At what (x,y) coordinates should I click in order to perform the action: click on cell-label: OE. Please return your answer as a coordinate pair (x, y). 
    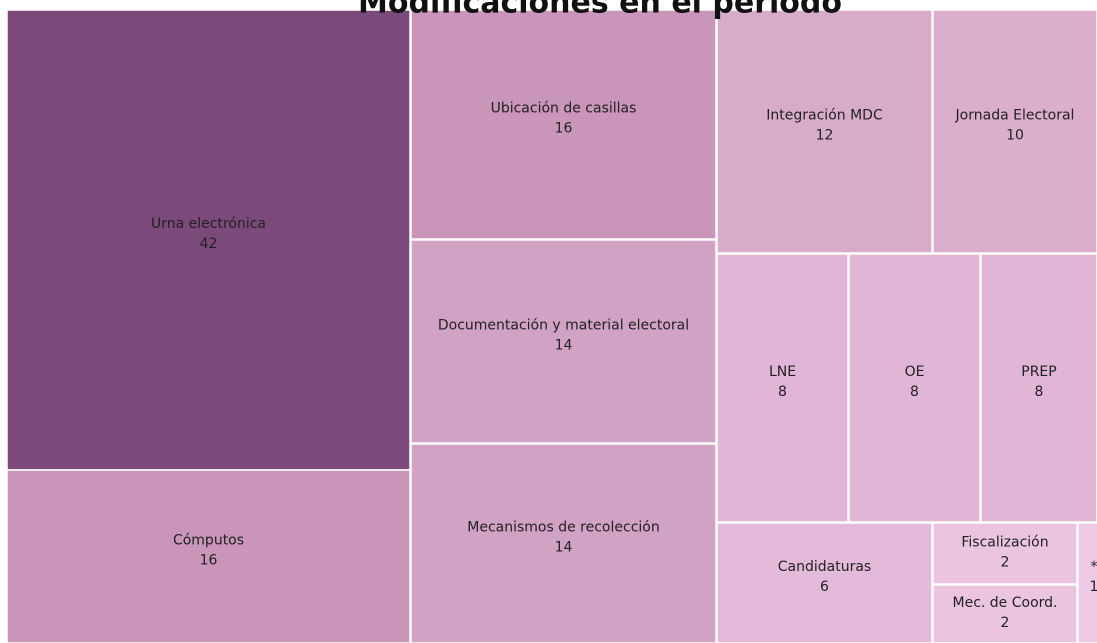
    Looking at the image, I should click on (915, 372).